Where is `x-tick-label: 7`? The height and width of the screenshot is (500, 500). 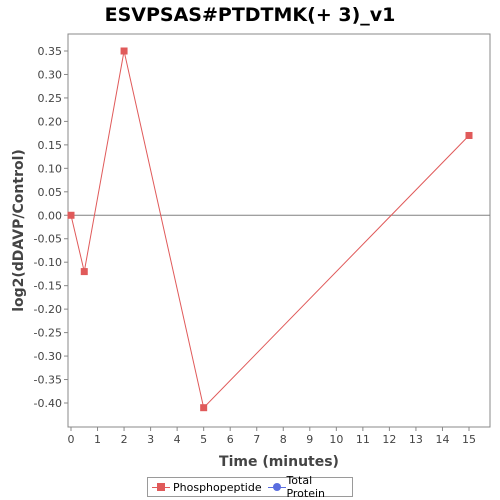
x-tick-label: 7 is located at coordinates (256, 439).